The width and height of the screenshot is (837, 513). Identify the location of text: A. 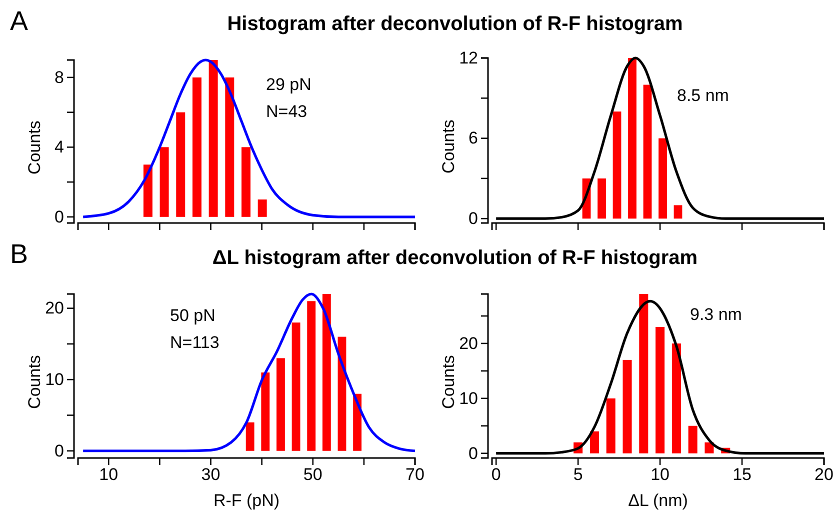
(19, 21).